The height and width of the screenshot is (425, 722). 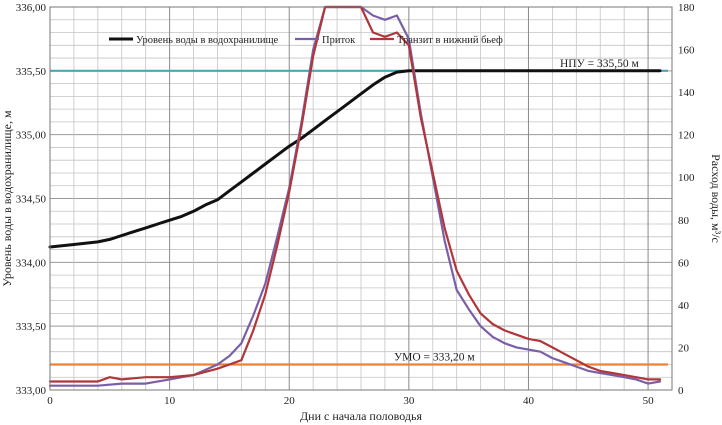 What do you see at coordinates (686, 93) in the screenshot?
I see `y-right-tick-label: 140` at bounding box center [686, 93].